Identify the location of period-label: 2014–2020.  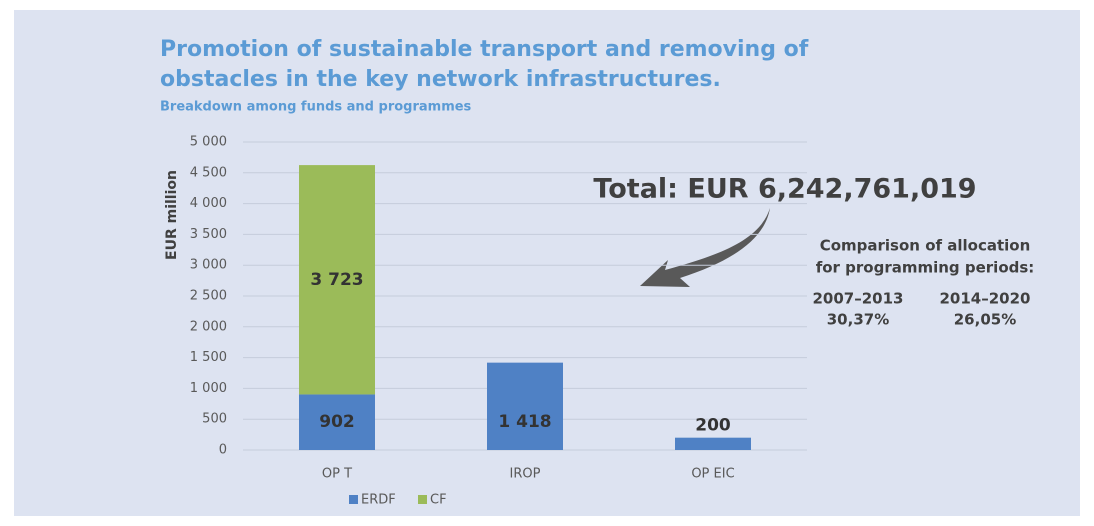
(985, 299).